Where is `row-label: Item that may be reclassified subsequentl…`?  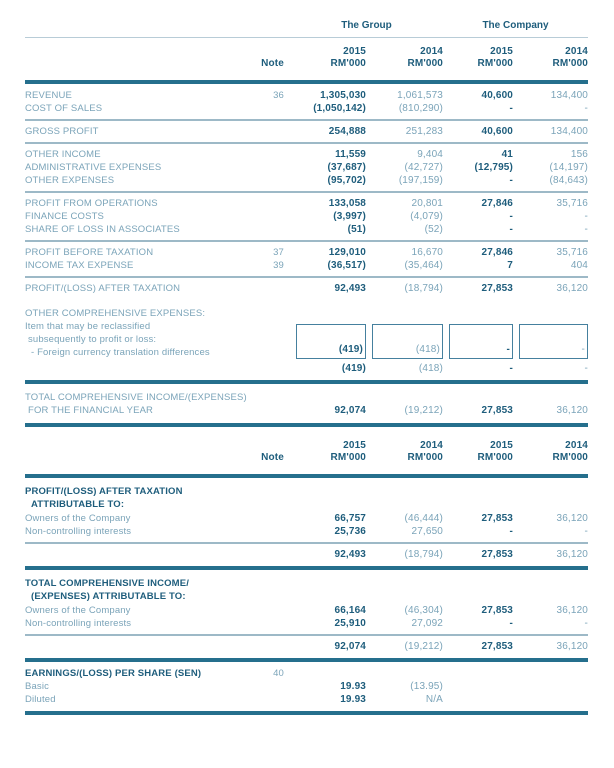 row-label: Item that may be reclassified subsequentl… is located at coordinates (138, 339).